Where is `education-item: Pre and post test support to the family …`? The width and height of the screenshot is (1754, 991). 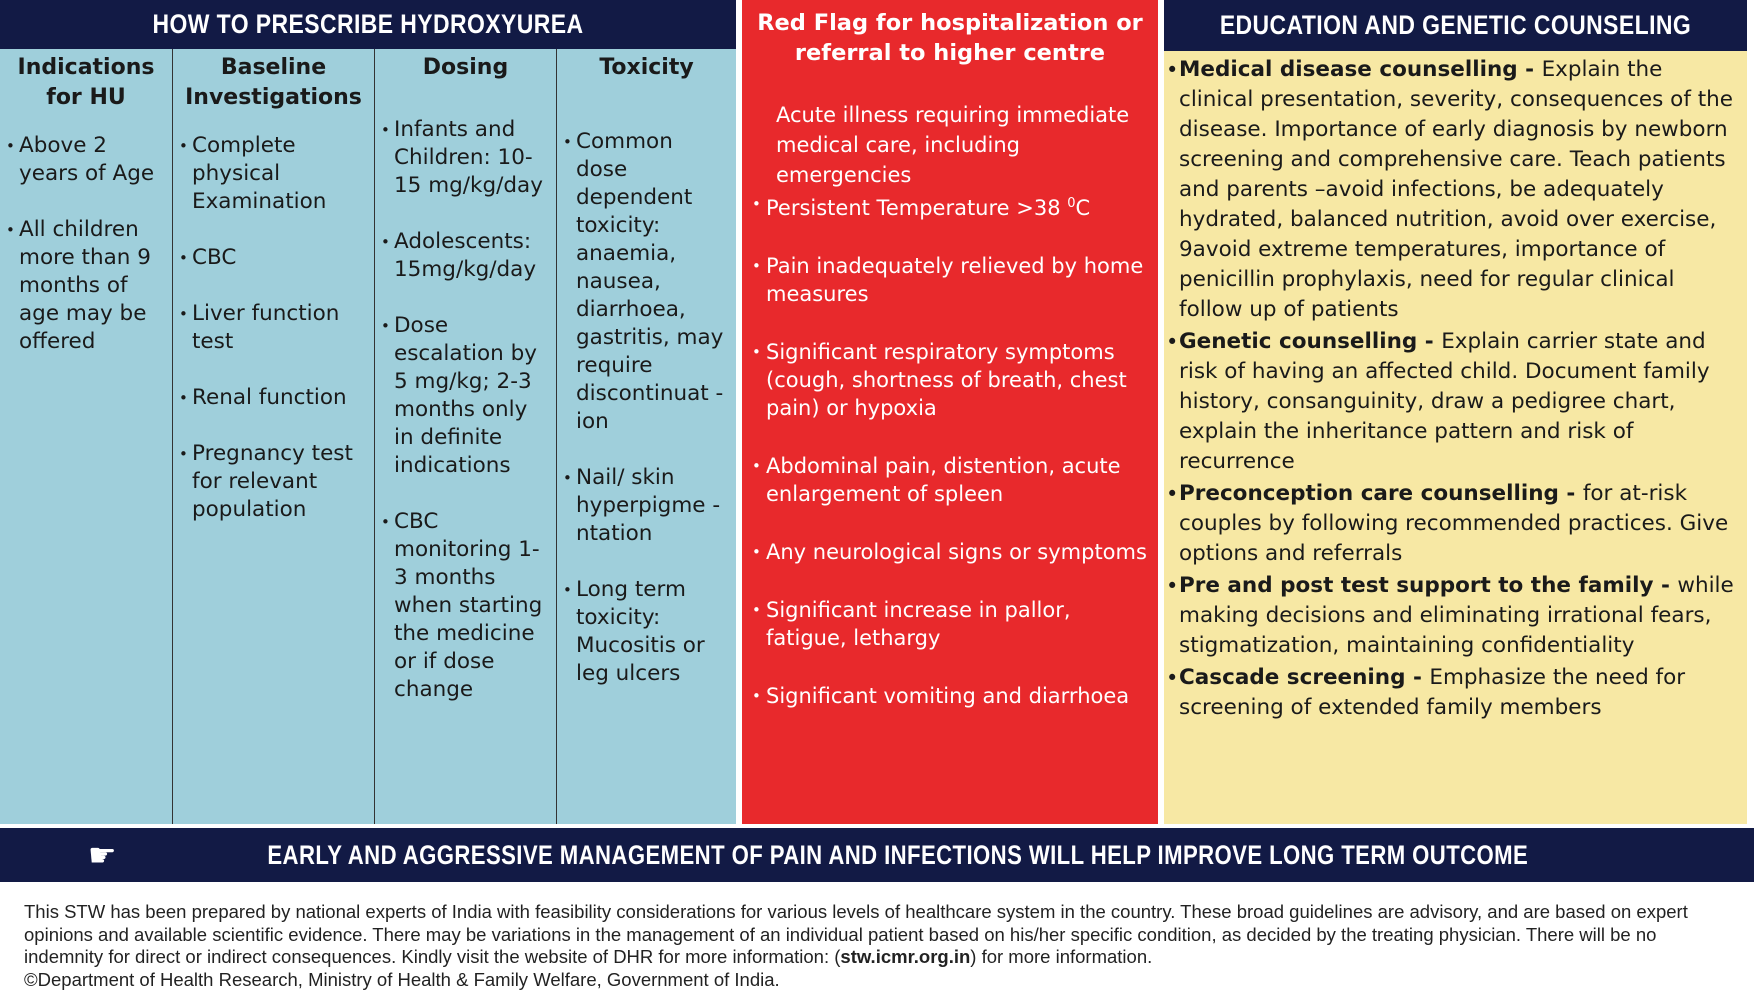 education-item: Pre and post test support to the family … is located at coordinates (1453, 616).